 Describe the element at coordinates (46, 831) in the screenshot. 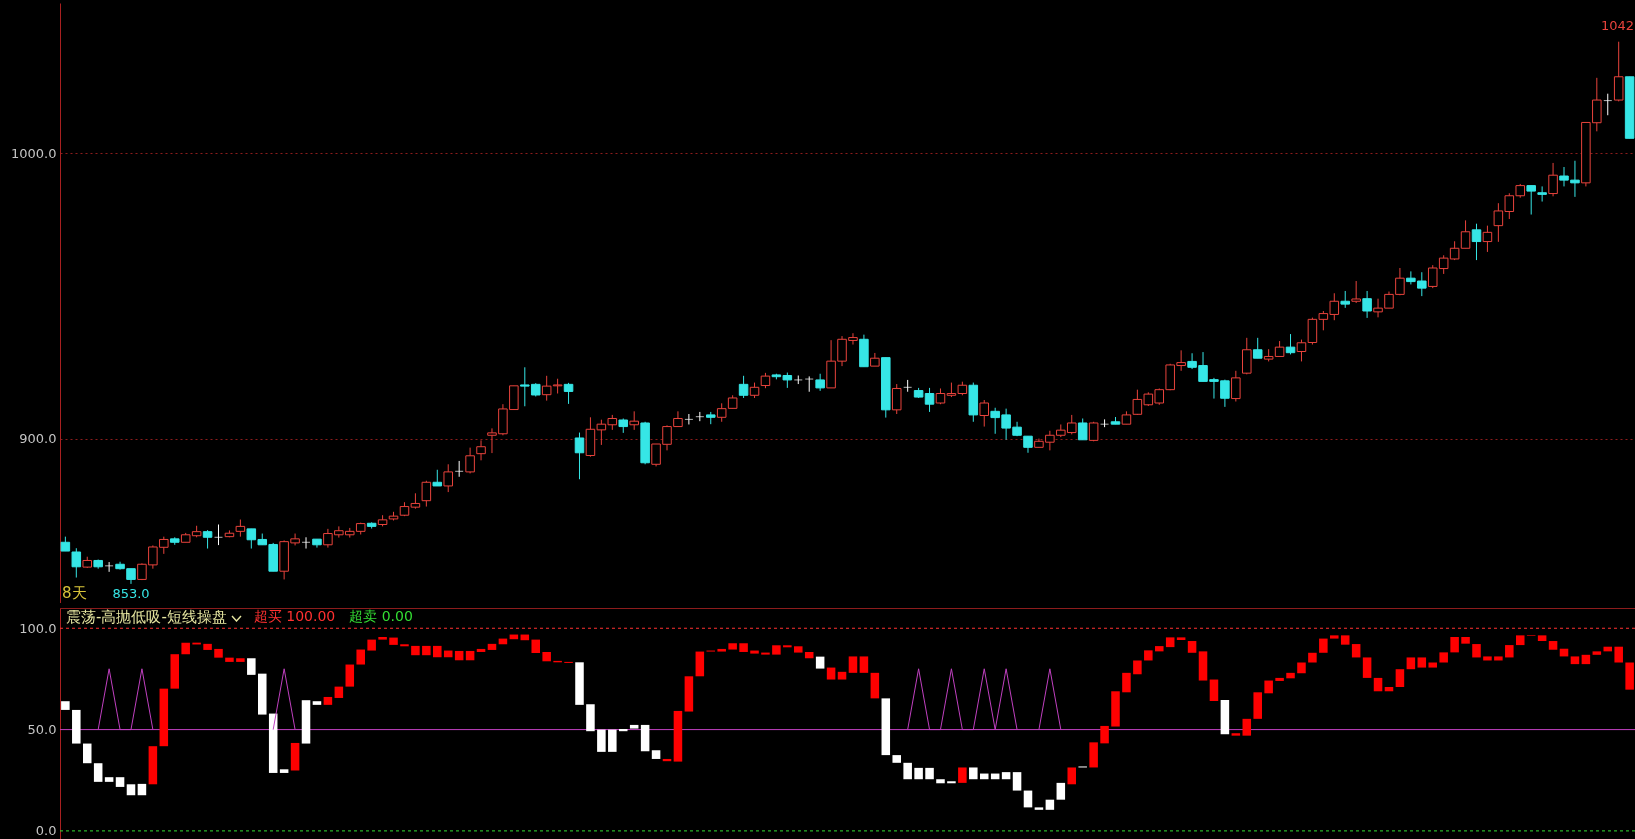

I see `y-tick-label: 0.0` at that location.